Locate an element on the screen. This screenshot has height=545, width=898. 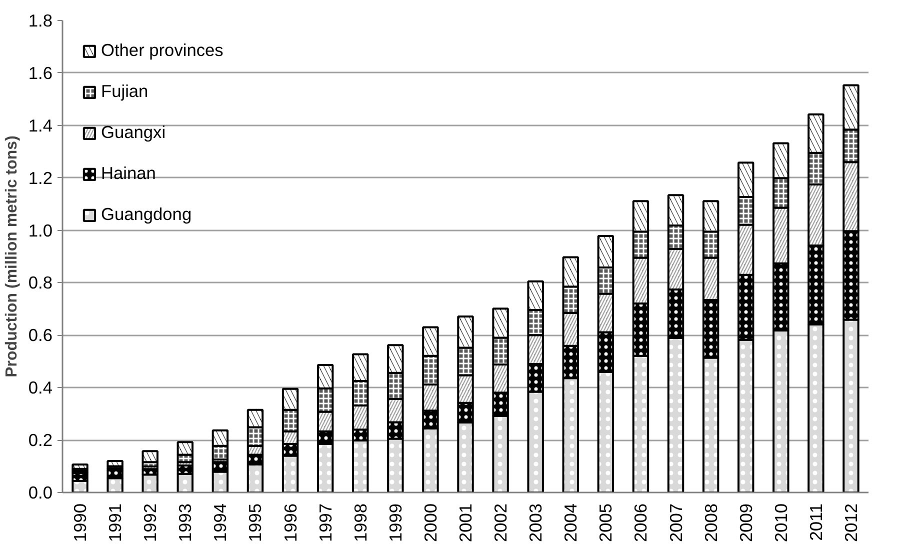
y-tick-label: 0.6 is located at coordinates (40, 335).